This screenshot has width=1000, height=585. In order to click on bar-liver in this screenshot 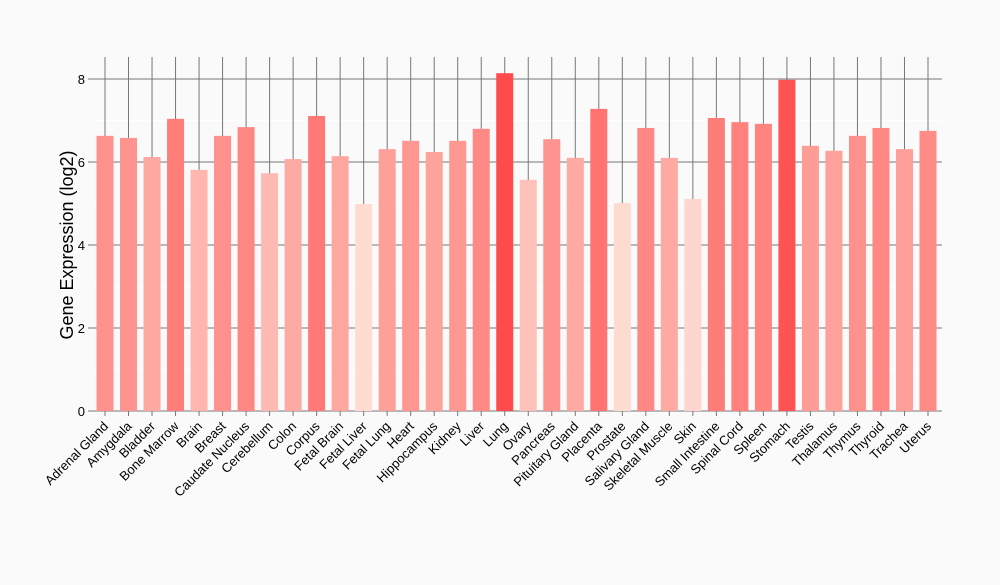, I will do `click(481, 270)`.